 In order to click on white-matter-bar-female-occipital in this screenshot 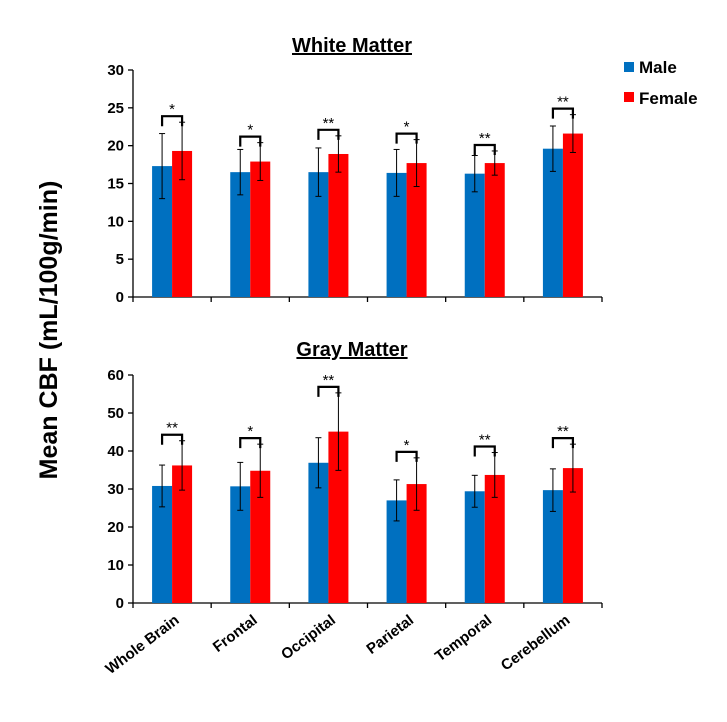, I will do `click(338, 225)`.